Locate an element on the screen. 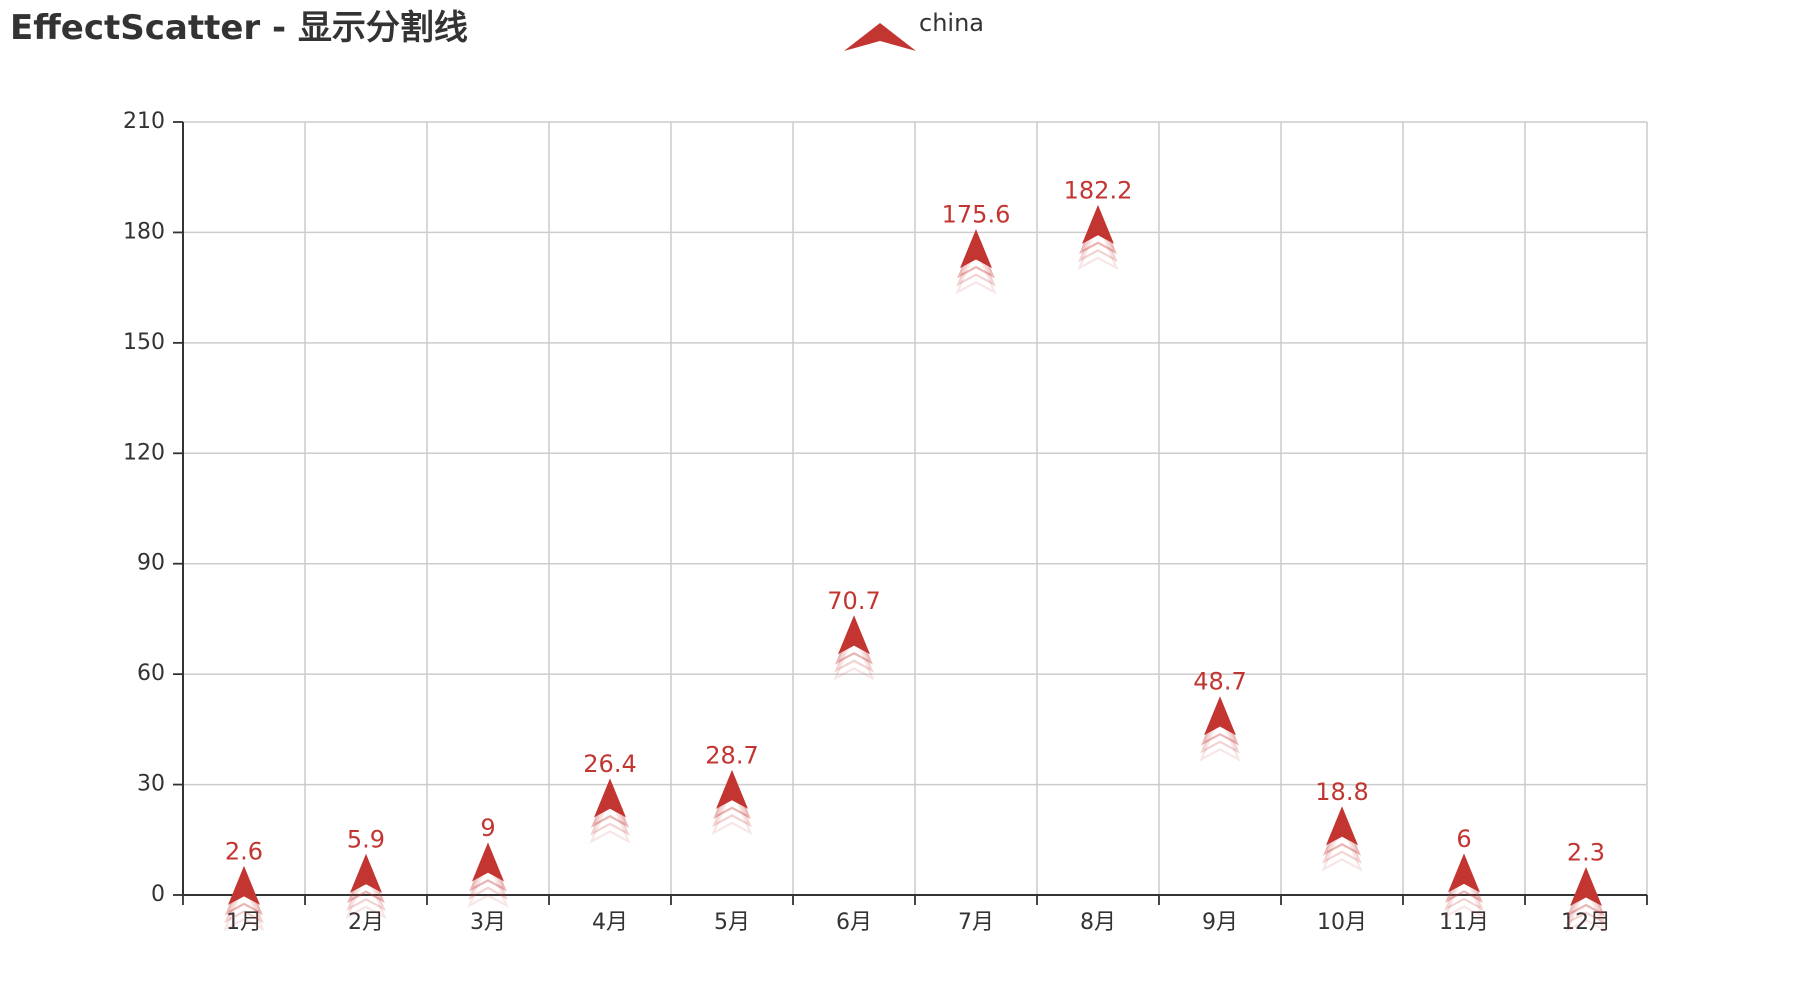 The width and height of the screenshot is (1800, 1004). data-label: 9 is located at coordinates (487, 828).